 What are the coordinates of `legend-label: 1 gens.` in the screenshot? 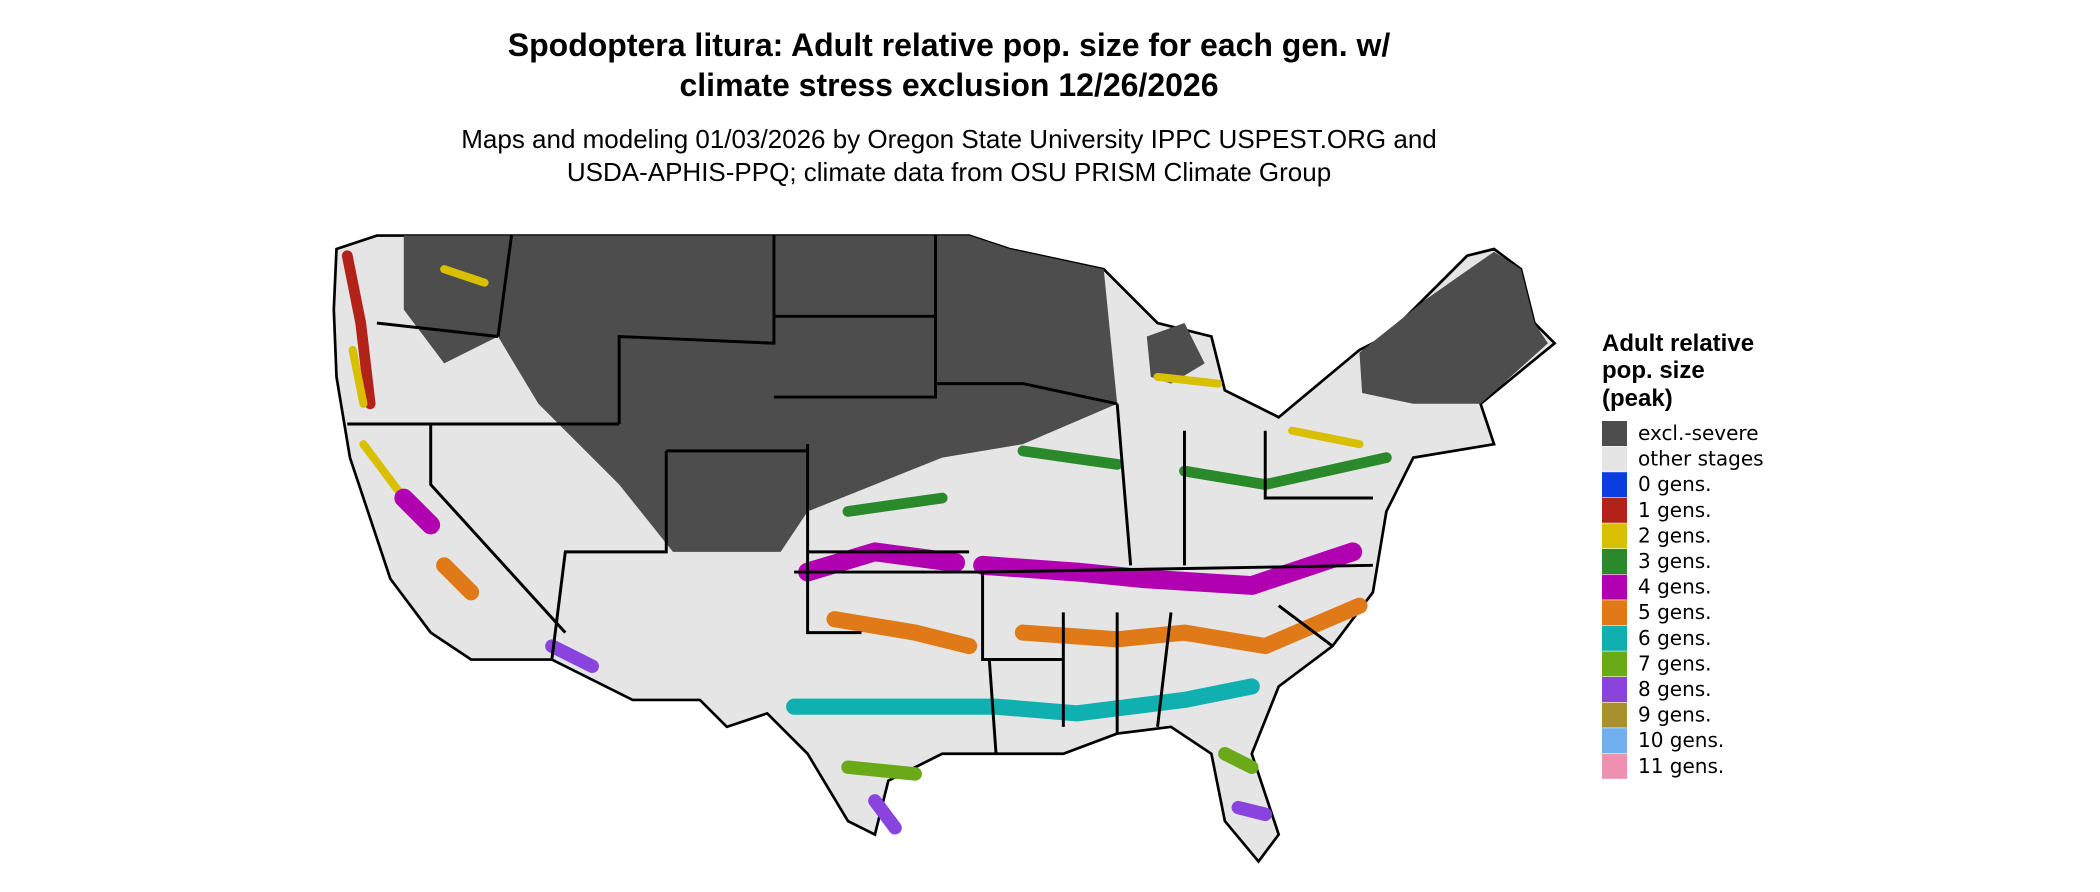 It's located at (1675, 510).